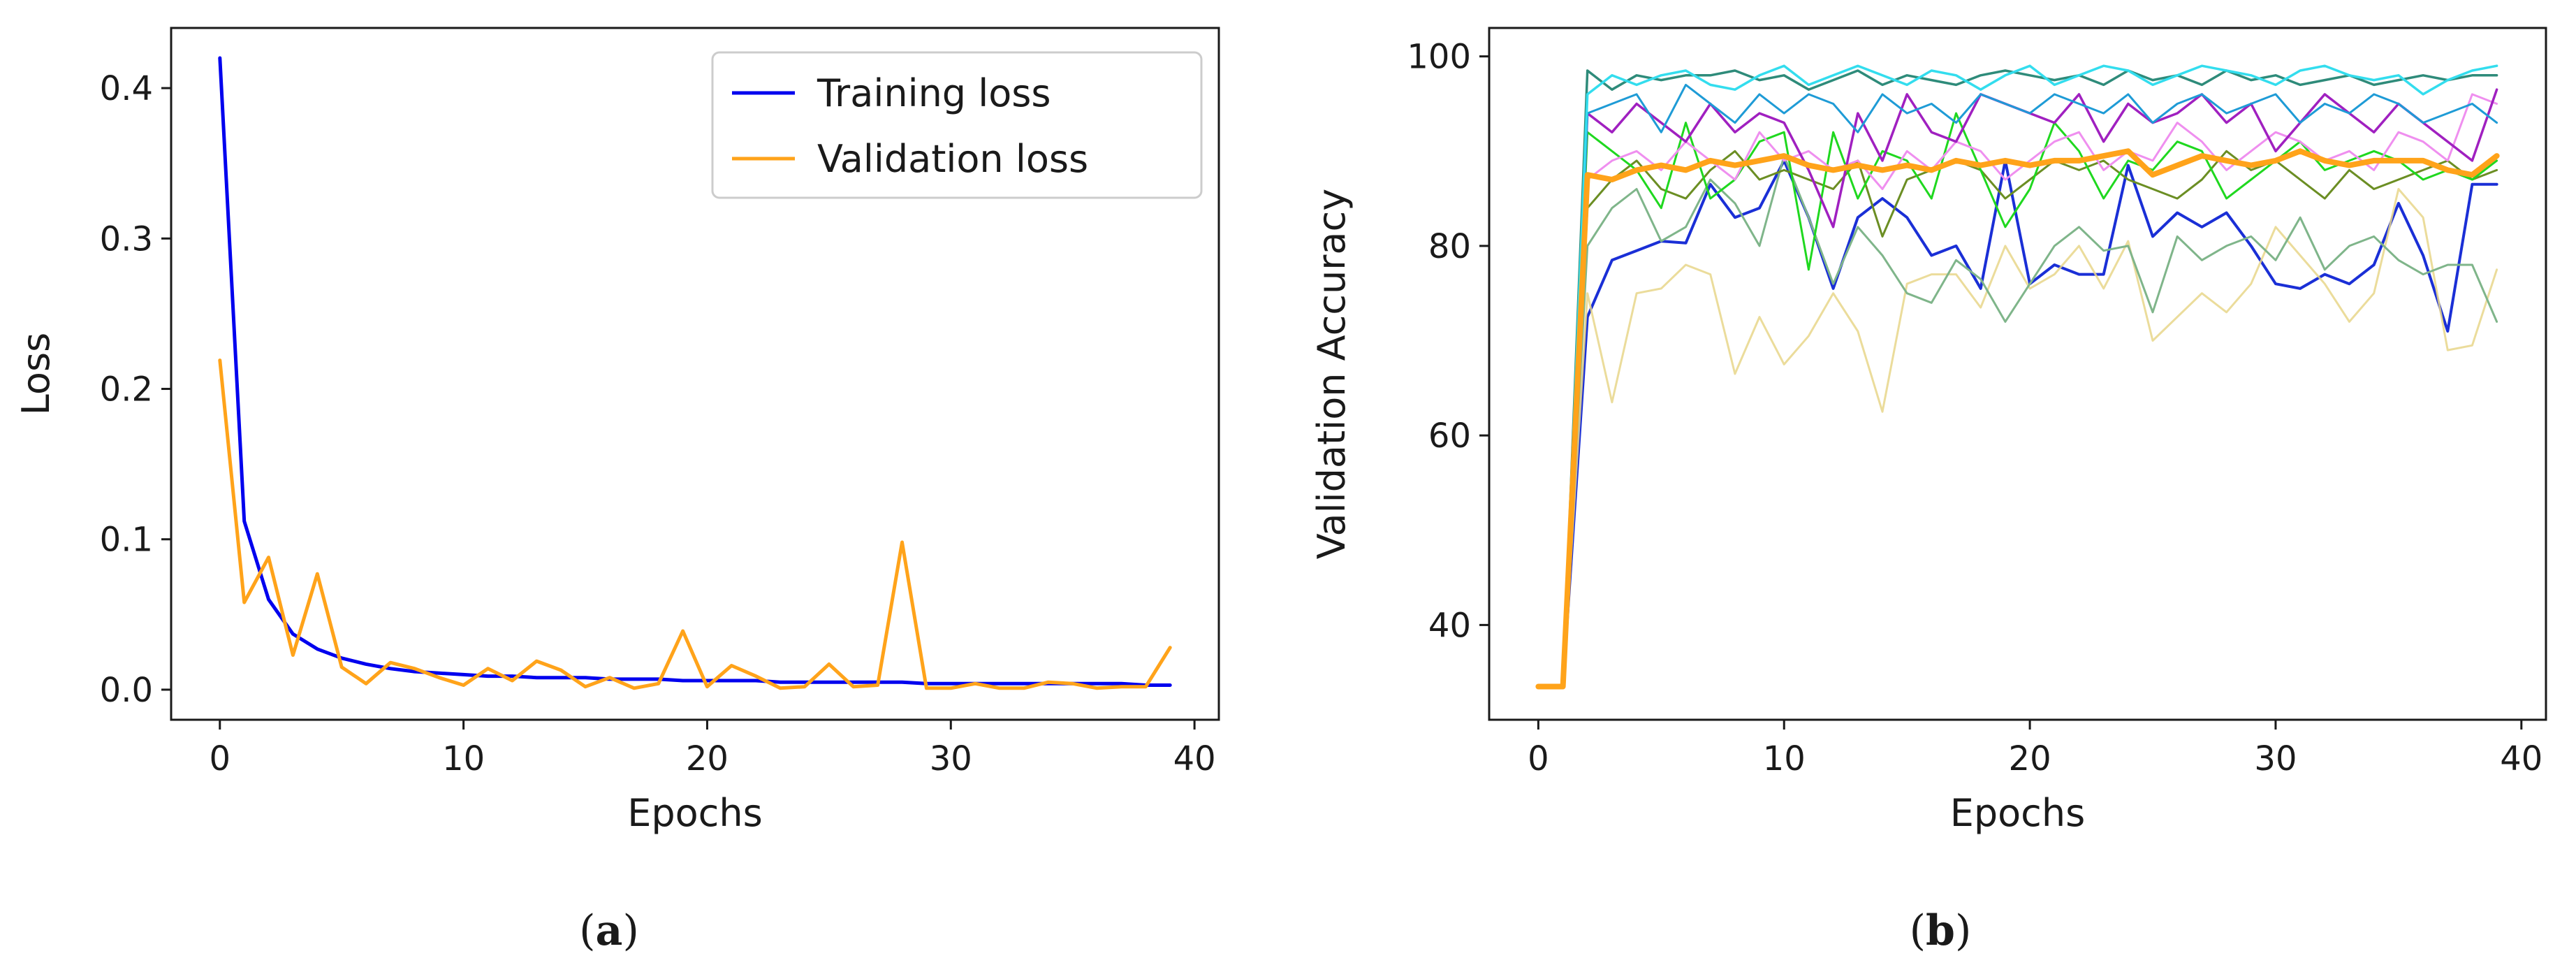 The image size is (2576, 979). I want to click on legend-entry: Training loss, so click(934, 93).